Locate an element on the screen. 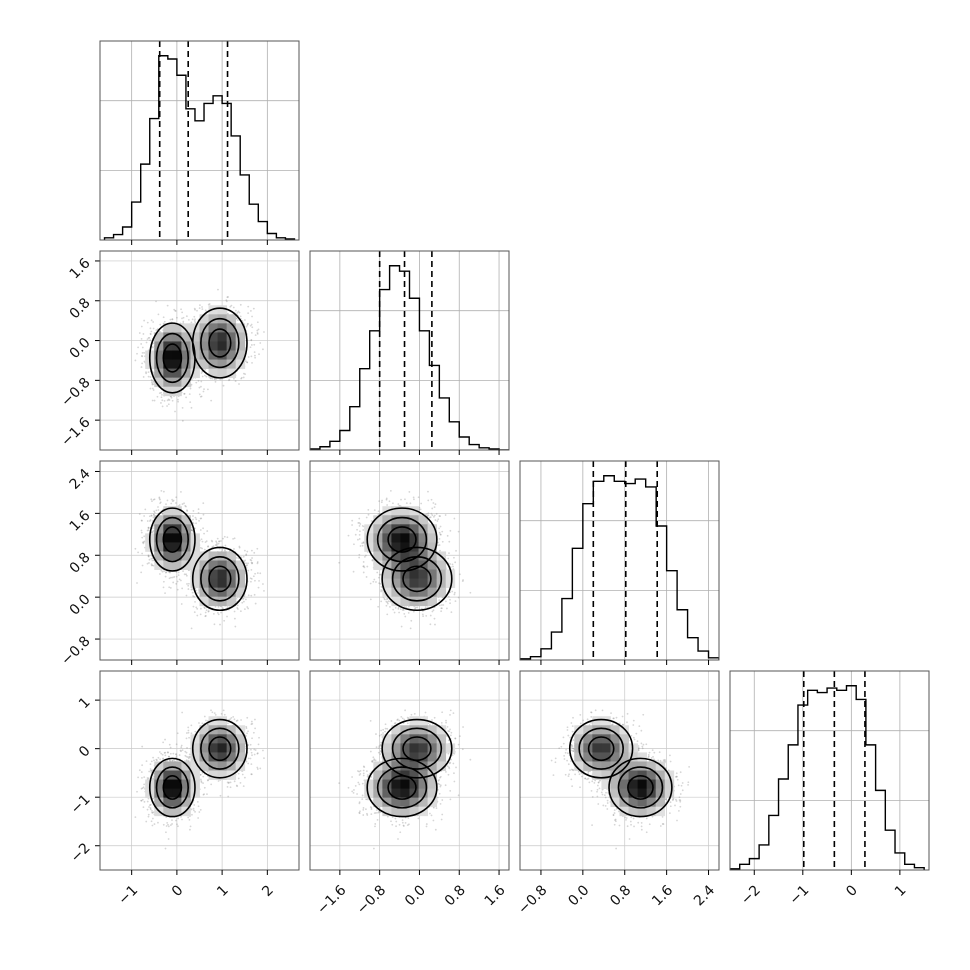  panel-frame is located at coordinates (199, 140).